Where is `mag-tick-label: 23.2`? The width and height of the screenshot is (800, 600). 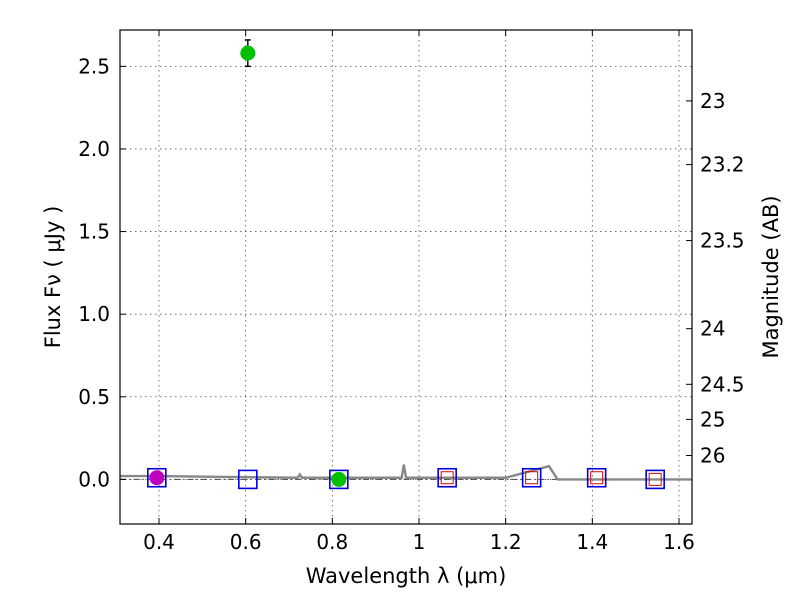 mag-tick-label: 23.2 is located at coordinates (722, 165).